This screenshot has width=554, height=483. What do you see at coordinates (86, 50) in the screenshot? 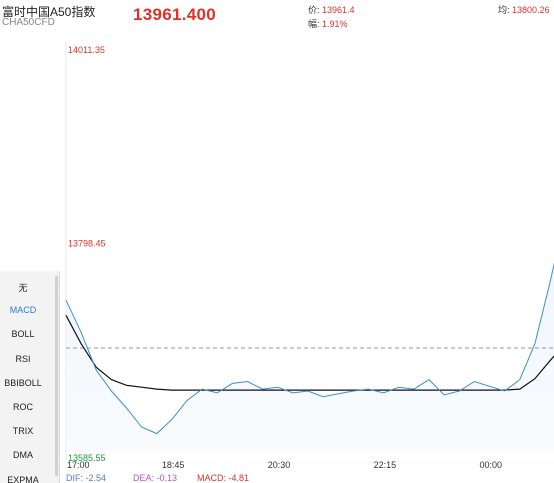
I see `y-tick-label: 14011.35` at bounding box center [86, 50].